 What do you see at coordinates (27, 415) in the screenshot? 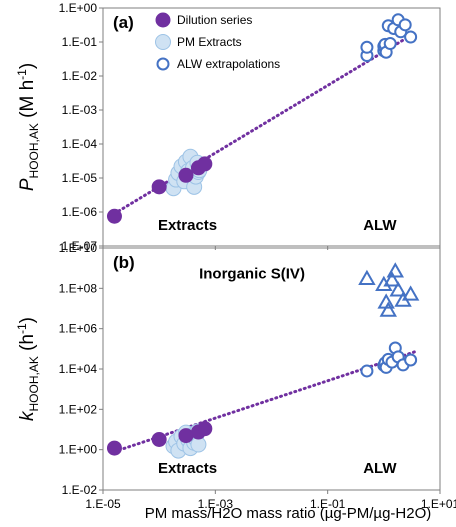
I see `y-axis-label-main: k` at bounding box center [27, 415].